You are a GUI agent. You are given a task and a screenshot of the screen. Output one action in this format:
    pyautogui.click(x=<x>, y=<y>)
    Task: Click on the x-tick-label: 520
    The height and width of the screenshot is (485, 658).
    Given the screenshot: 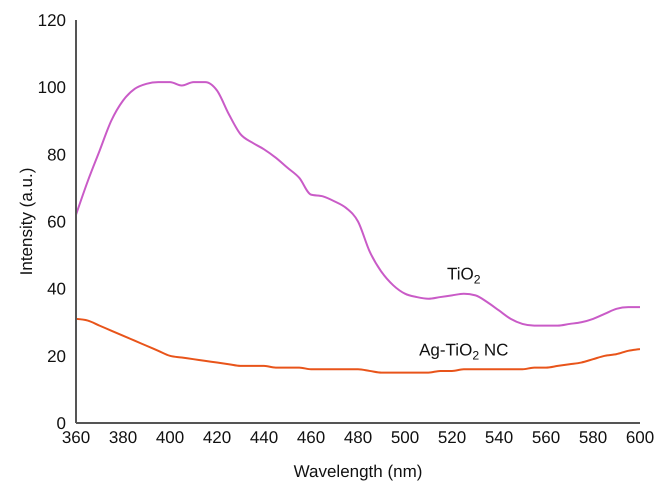 What is the action you would take?
    pyautogui.click(x=452, y=438)
    